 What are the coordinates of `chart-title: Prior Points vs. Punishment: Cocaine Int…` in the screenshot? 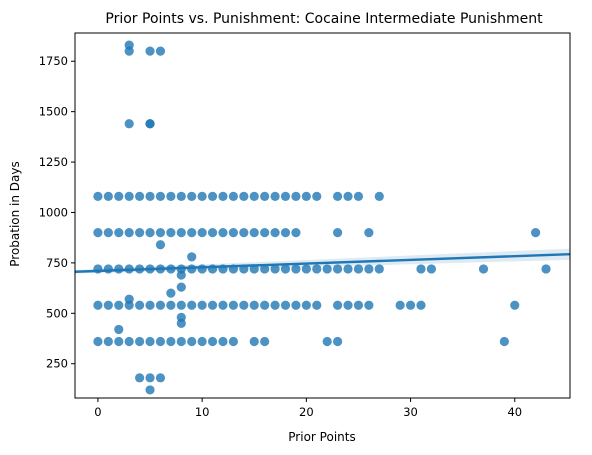 It's located at (324, 19).